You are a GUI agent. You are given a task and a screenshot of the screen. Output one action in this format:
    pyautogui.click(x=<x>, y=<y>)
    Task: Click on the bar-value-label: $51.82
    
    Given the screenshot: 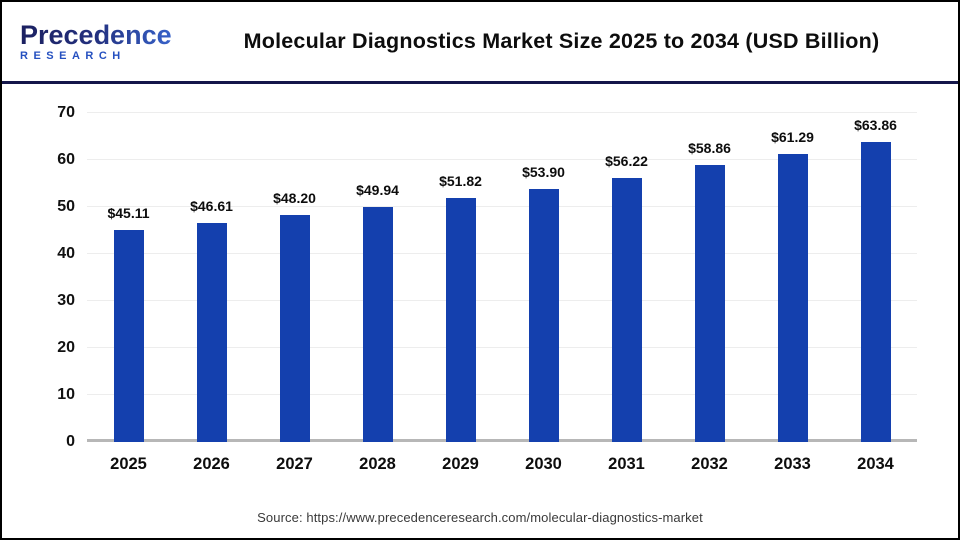 What is the action you would take?
    pyautogui.click(x=460, y=181)
    